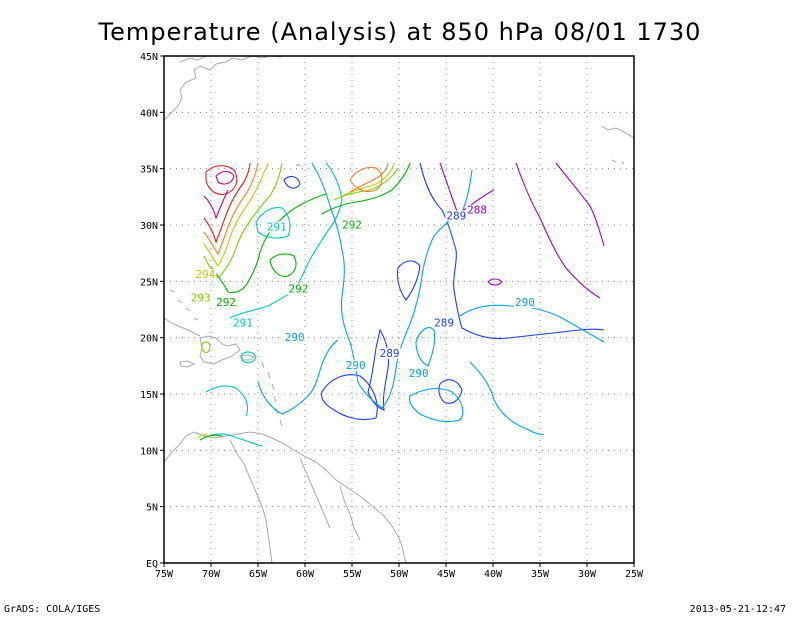  I want to click on contour-296-west, so click(227, 203).